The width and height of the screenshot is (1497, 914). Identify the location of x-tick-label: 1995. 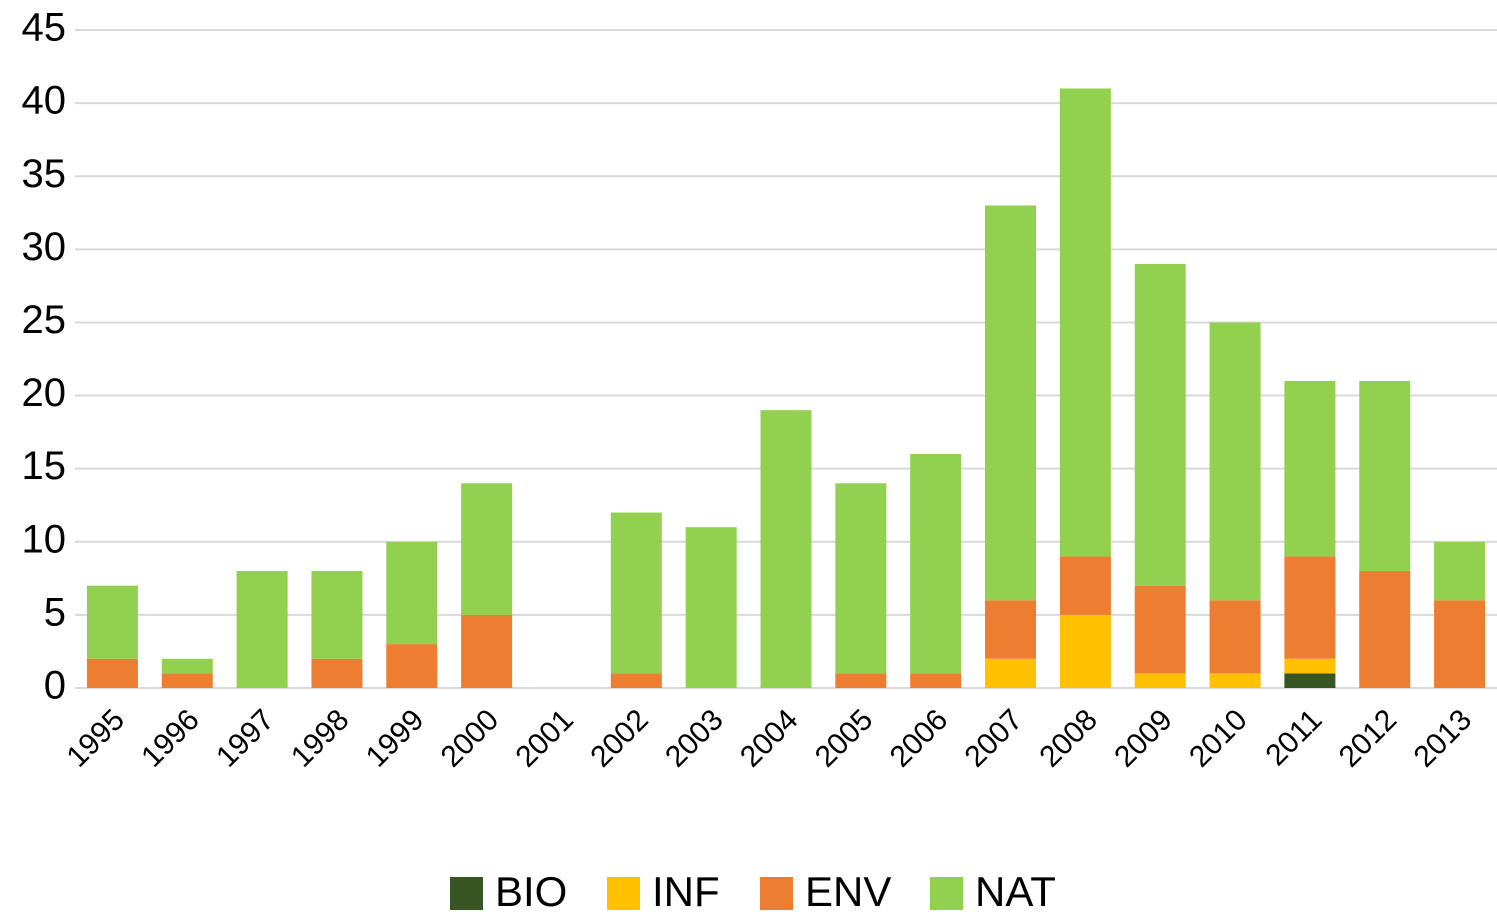
(95, 738).